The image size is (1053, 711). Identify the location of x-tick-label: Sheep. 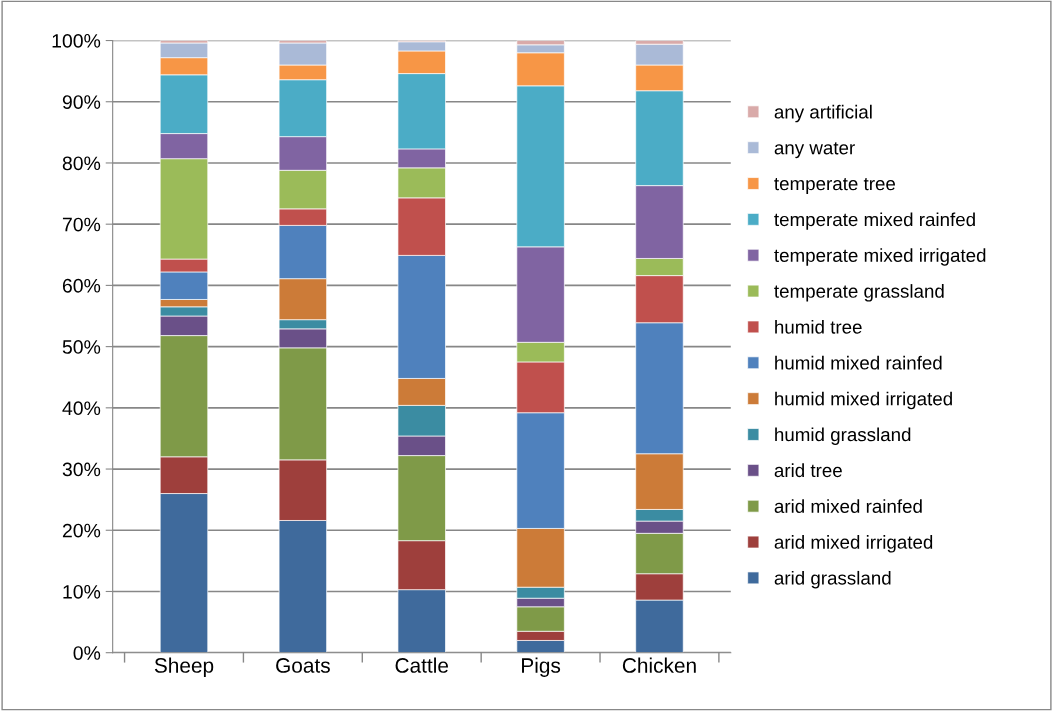
(184, 667).